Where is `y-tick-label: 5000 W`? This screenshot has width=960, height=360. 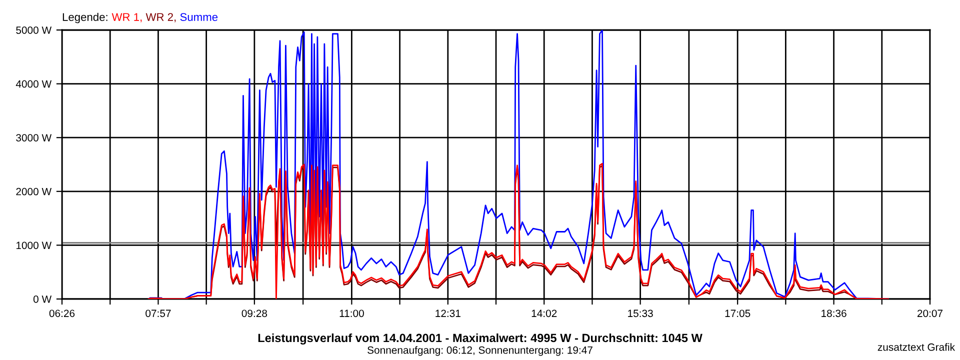 y-tick-label: 5000 W is located at coordinates (34, 30).